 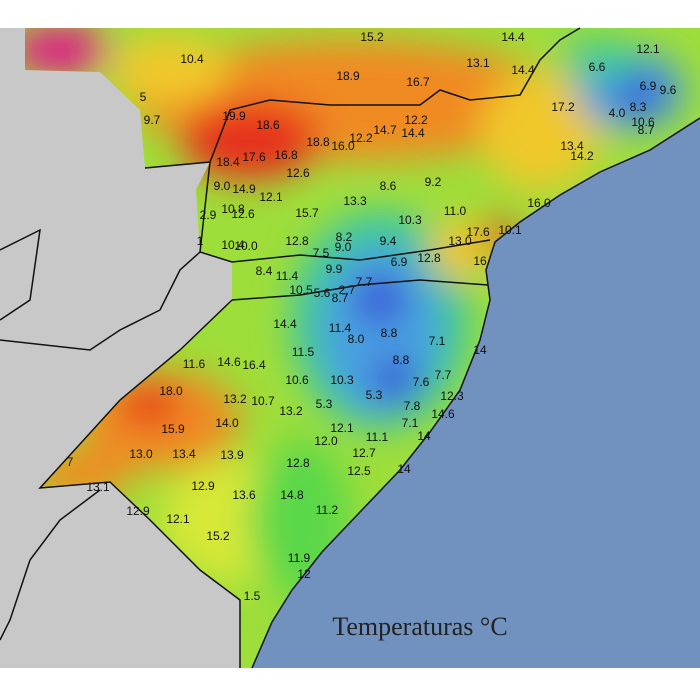 I want to click on temperature-label: 12.7, so click(x=364, y=453).